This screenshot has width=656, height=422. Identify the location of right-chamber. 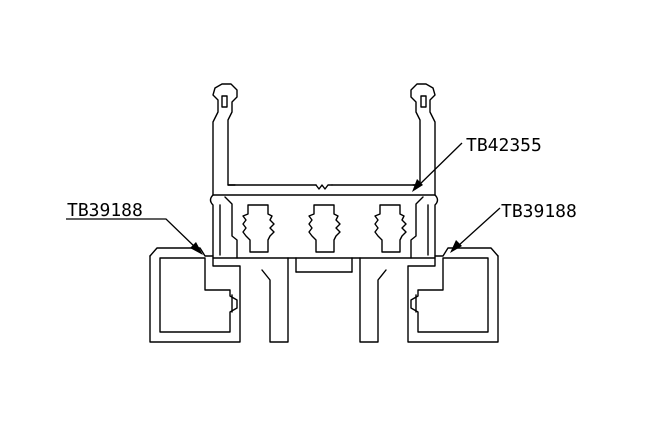
(453, 295).